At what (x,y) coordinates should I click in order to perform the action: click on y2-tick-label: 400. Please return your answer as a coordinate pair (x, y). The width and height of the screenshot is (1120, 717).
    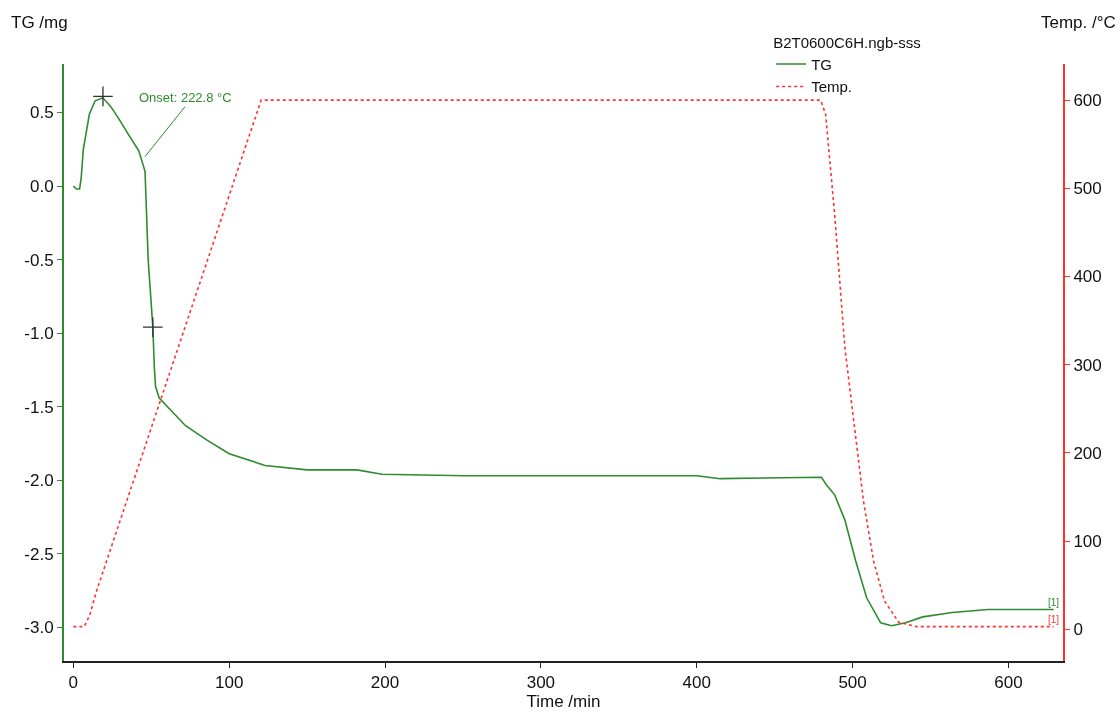
    Looking at the image, I should click on (1087, 277).